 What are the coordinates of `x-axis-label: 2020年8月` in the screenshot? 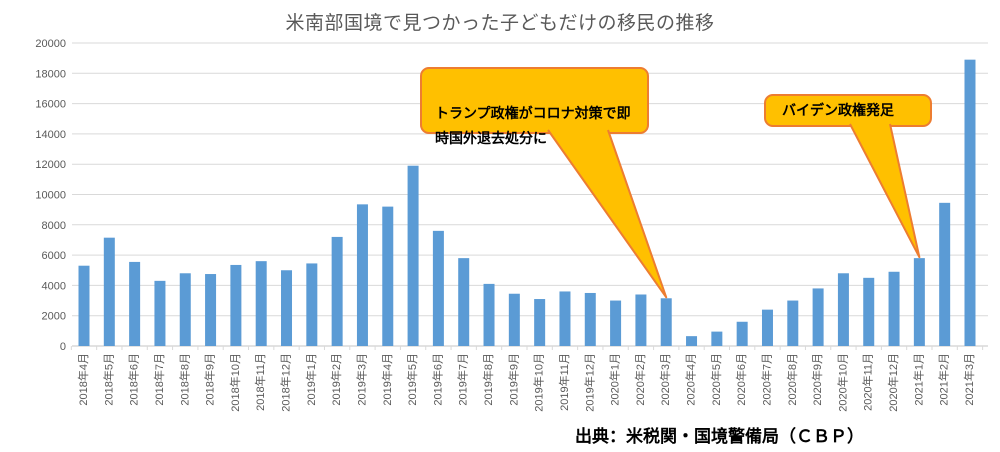 It's located at (792, 379).